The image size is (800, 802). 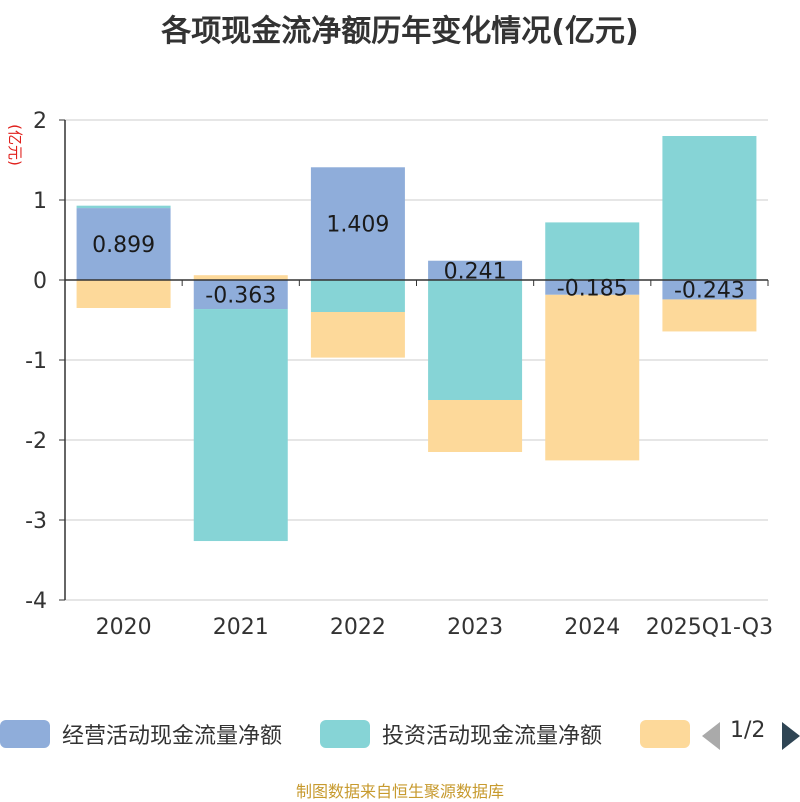 I want to click on legend-prev-page-icon, so click(x=711, y=736).